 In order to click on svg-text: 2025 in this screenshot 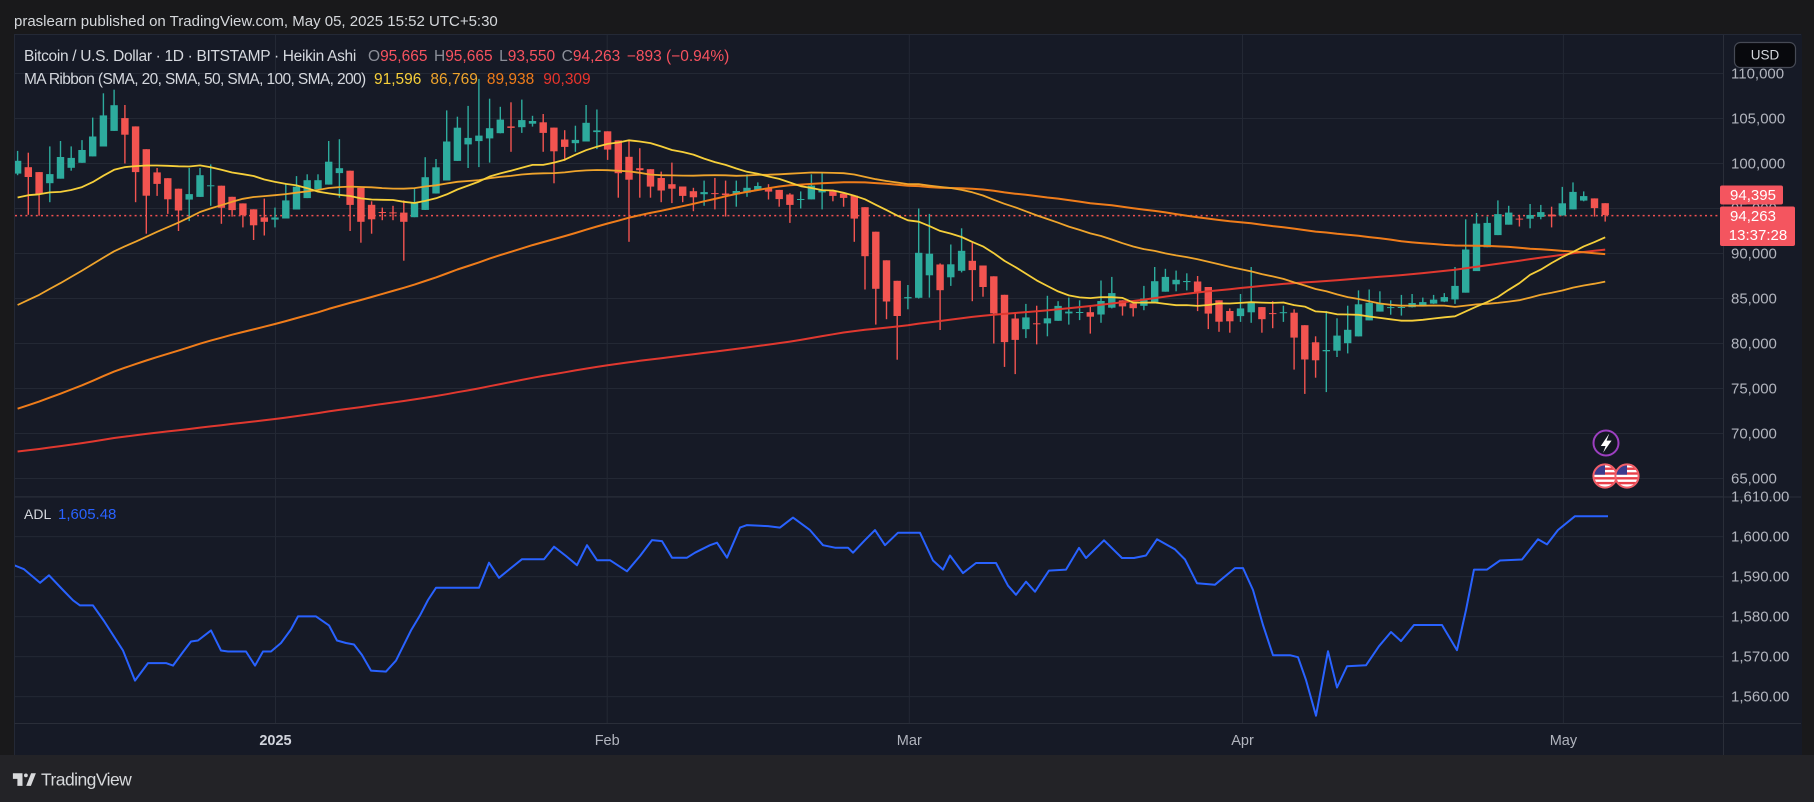, I will do `click(275, 741)`.